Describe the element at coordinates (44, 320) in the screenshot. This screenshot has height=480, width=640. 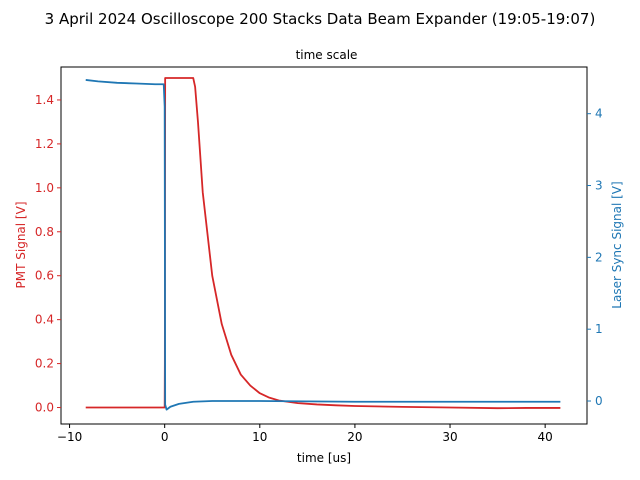
I see `left-y-tick-label: 0.4` at that location.